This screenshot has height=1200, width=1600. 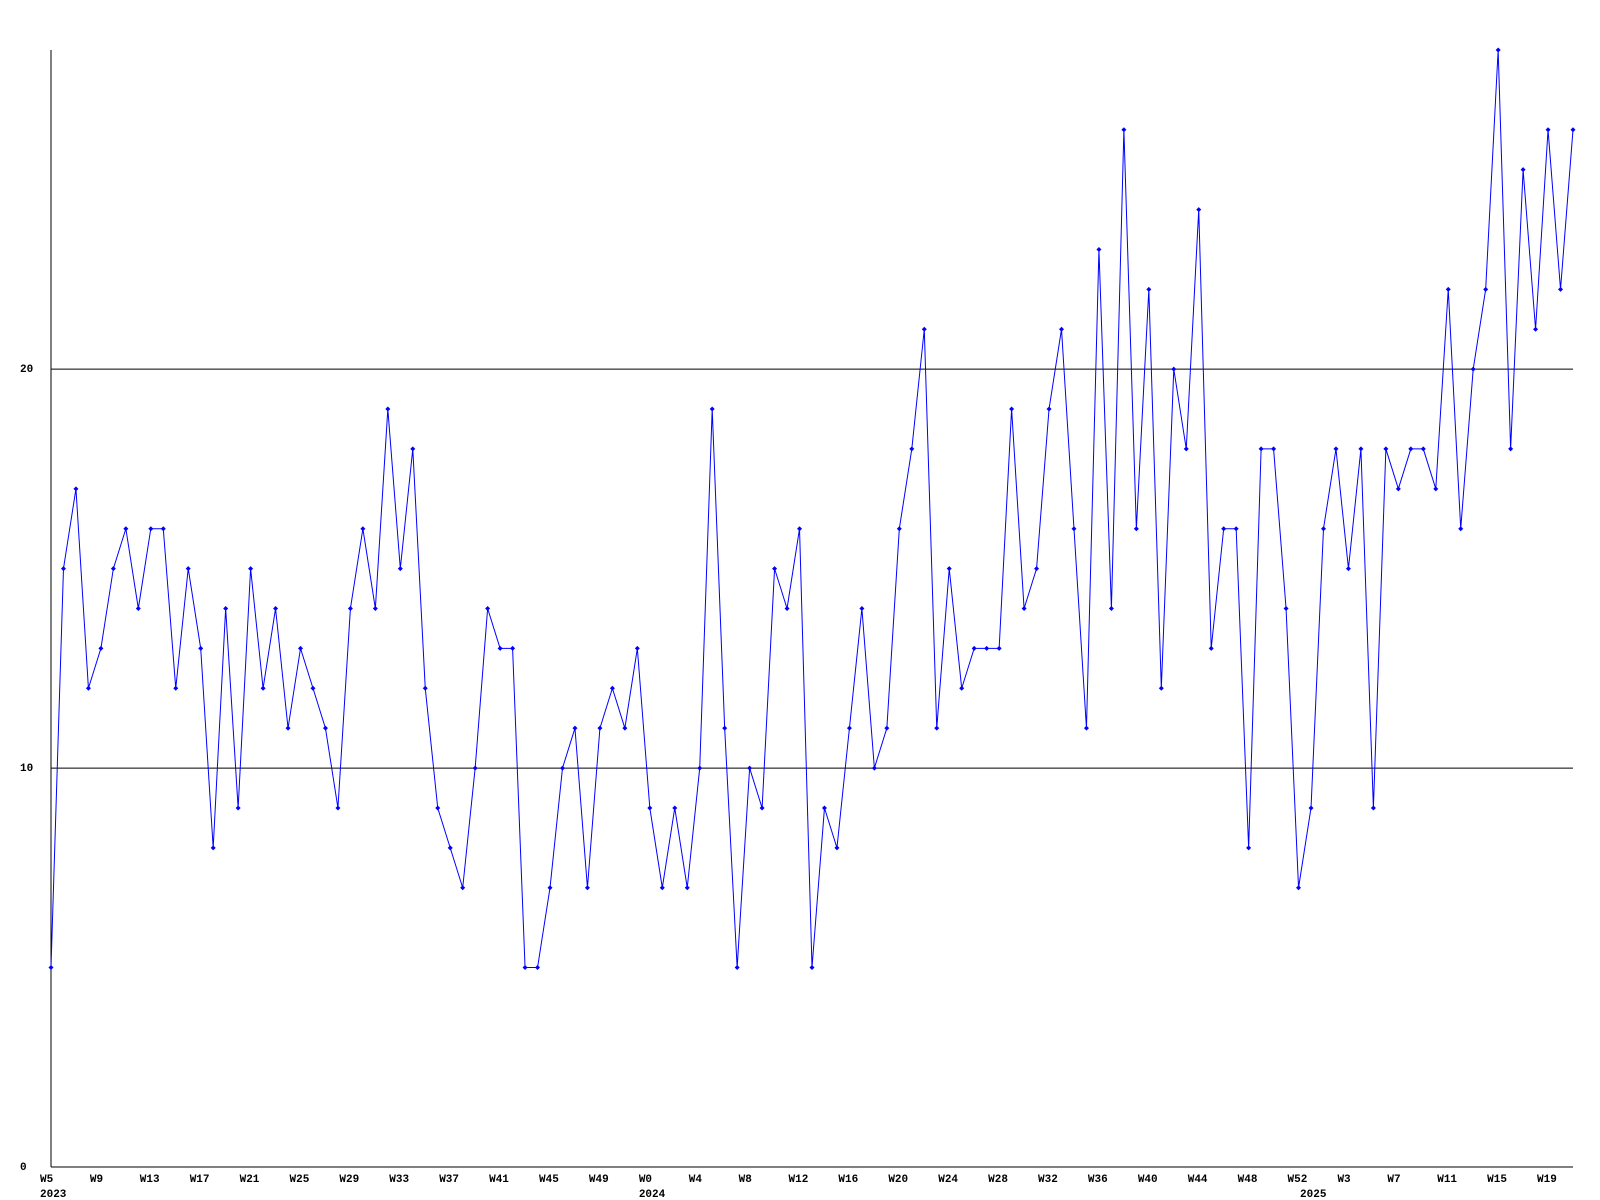 What do you see at coordinates (898, 1180) in the screenshot?
I see `x-tick-label: W20` at bounding box center [898, 1180].